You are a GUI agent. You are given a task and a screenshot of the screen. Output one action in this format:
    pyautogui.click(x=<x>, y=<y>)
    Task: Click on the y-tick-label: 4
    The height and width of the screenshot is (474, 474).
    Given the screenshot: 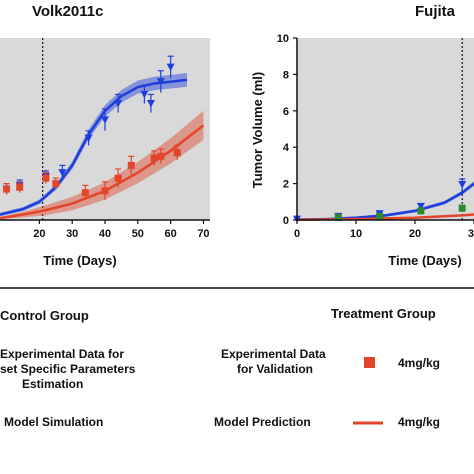 What is the action you would take?
    pyautogui.click(x=286, y=148)
    